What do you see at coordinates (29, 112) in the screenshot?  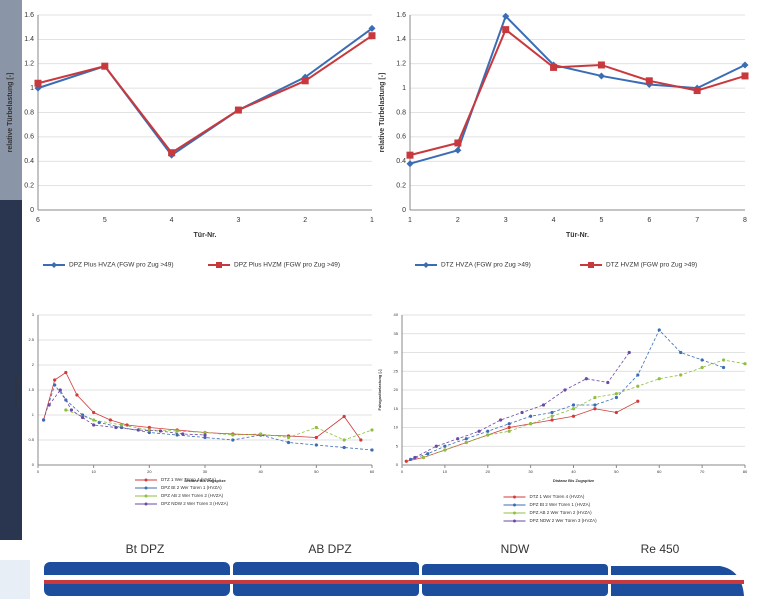 I see `y-tick-label: 0.8` at bounding box center [29, 112].